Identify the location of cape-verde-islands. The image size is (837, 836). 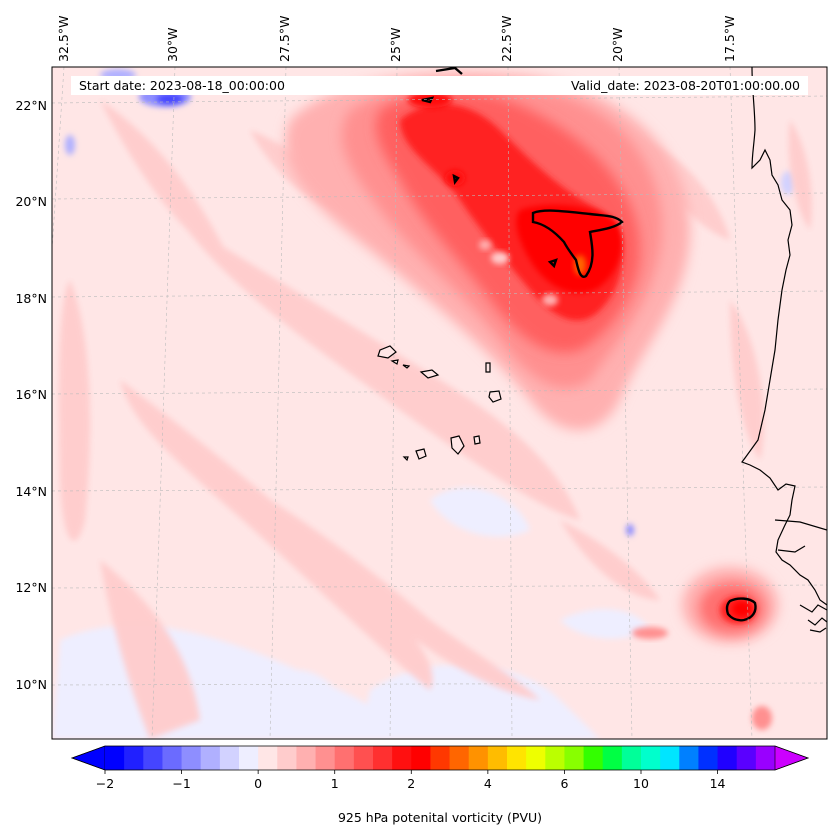
(439, 403).